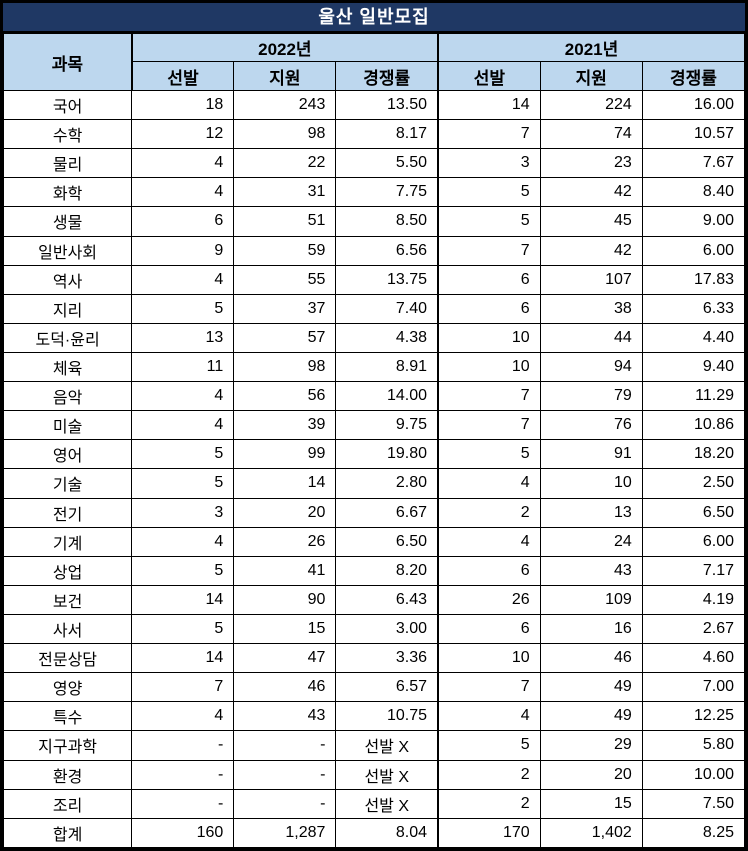 Image resolution: width=748 pixels, height=851 pixels. Describe the element at coordinates (693, 163) in the screenshot. I see `value-cell: 7.67` at that location.